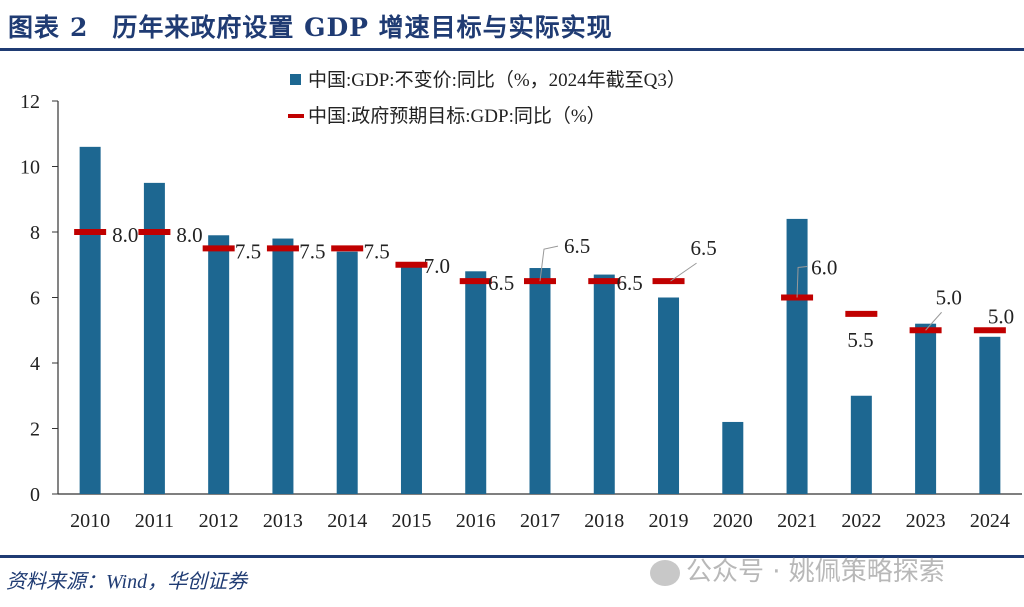 Image resolution: width=1024 pixels, height=607 pixels. Describe the element at coordinates (733, 521) in the screenshot. I see `x-tick-label: 2020` at that location.